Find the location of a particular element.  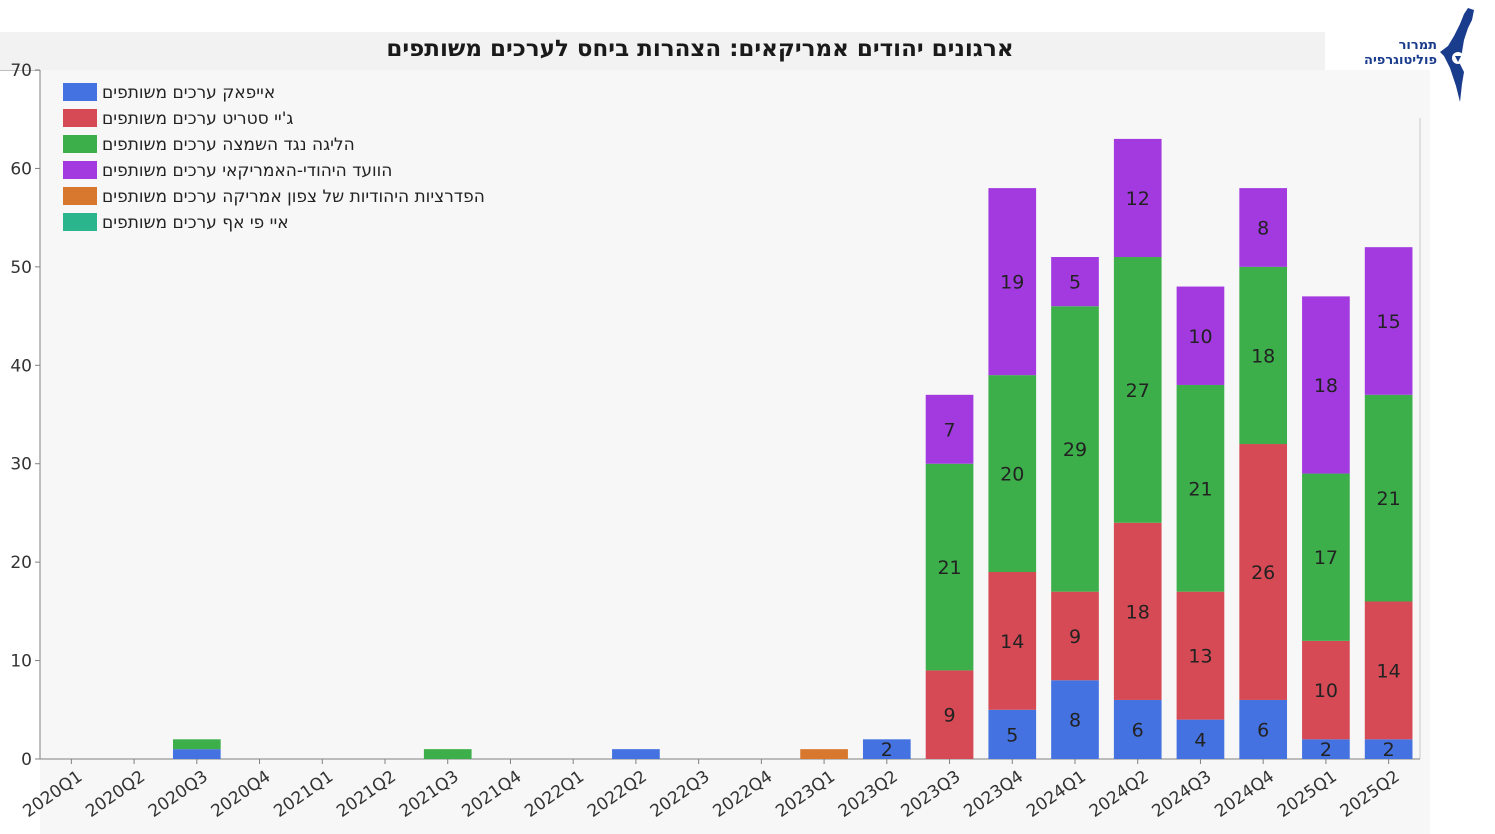

logo-text: תמרור פוליטוגרפיה is located at coordinates (1391, 53).